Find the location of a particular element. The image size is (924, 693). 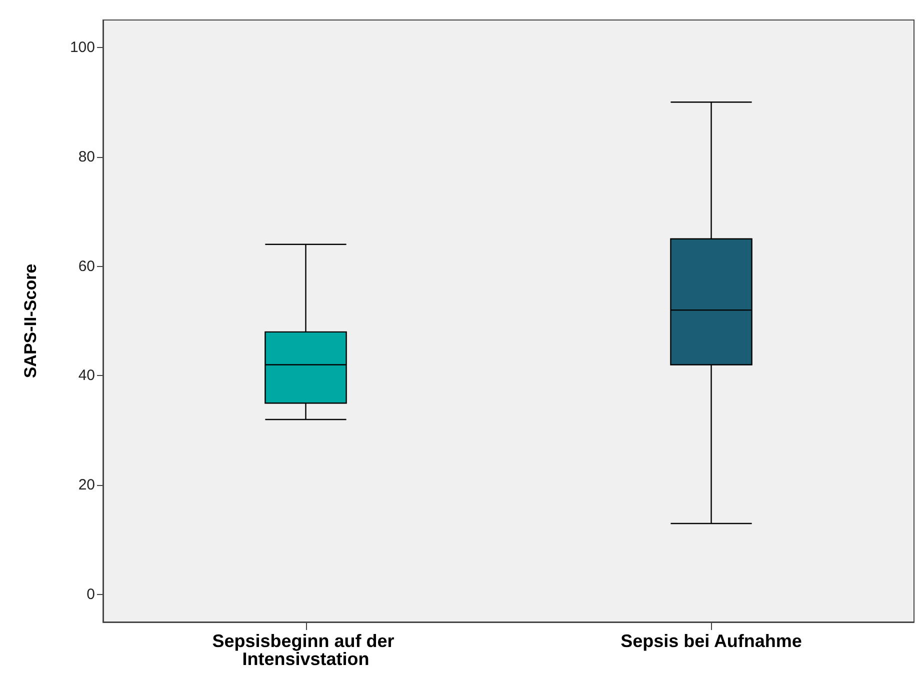

y-tick-label: 40 is located at coordinates (86, 375).